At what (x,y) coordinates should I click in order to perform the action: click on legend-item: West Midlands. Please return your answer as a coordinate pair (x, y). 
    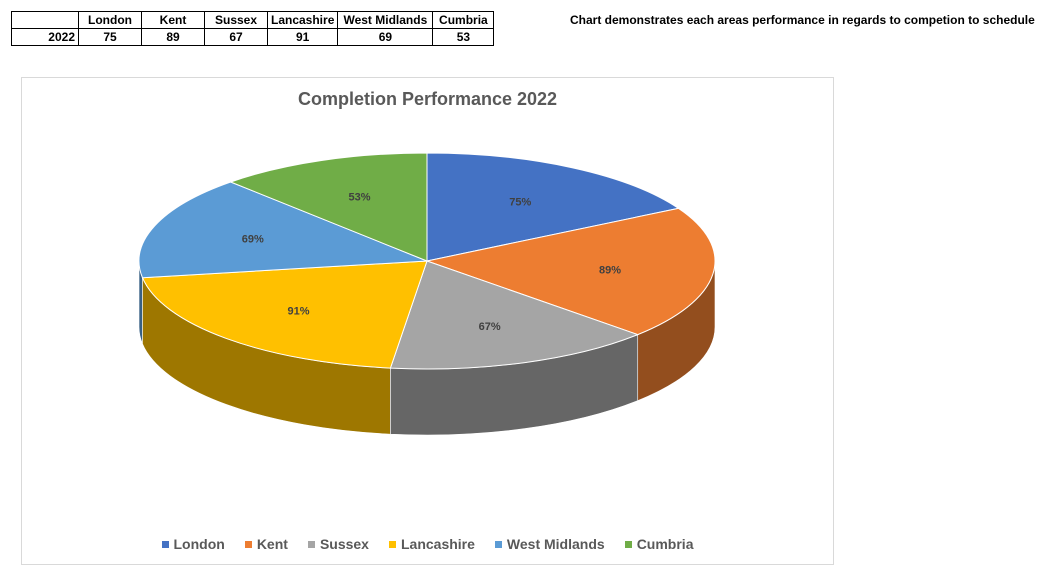
    Looking at the image, I should click on (549, 544).